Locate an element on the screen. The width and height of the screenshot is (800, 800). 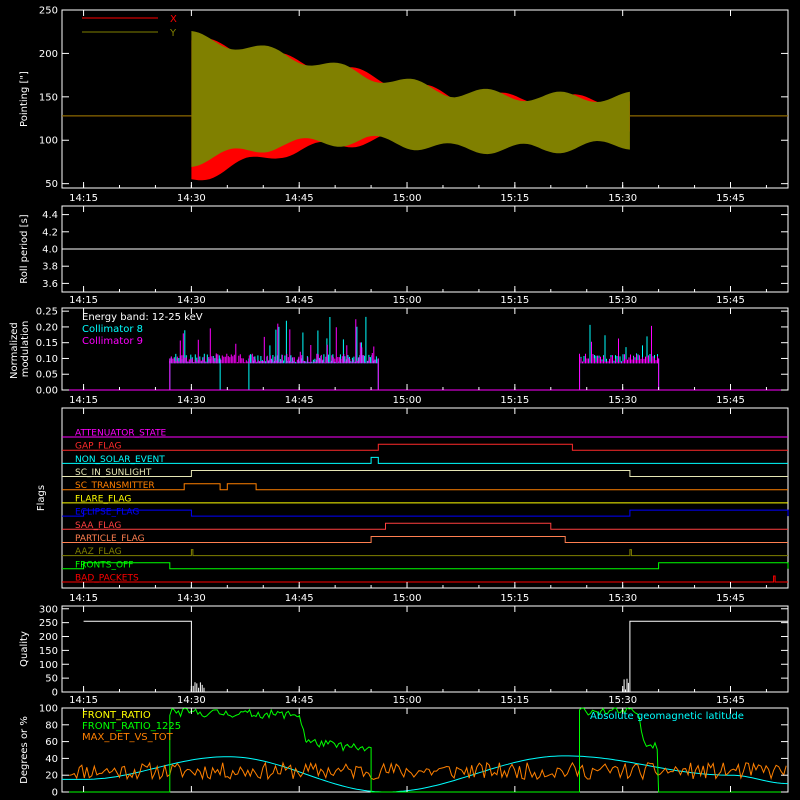
flag-line-sc-transmitter is located at coordinates (425, 487).